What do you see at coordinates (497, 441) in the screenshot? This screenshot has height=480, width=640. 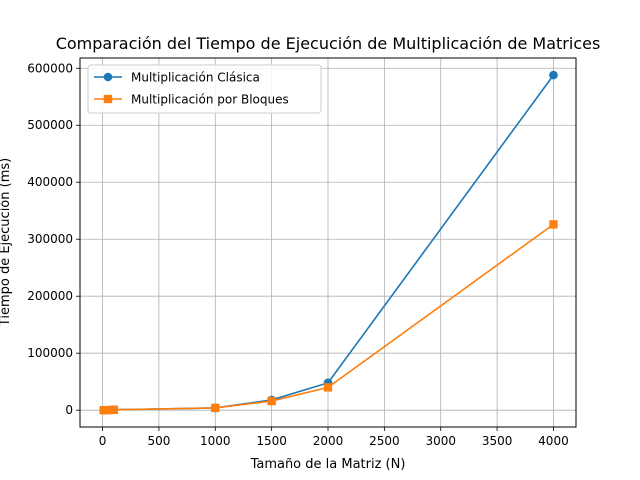 I see `x-tick-label: 3500` at bounding box center [497, 441].